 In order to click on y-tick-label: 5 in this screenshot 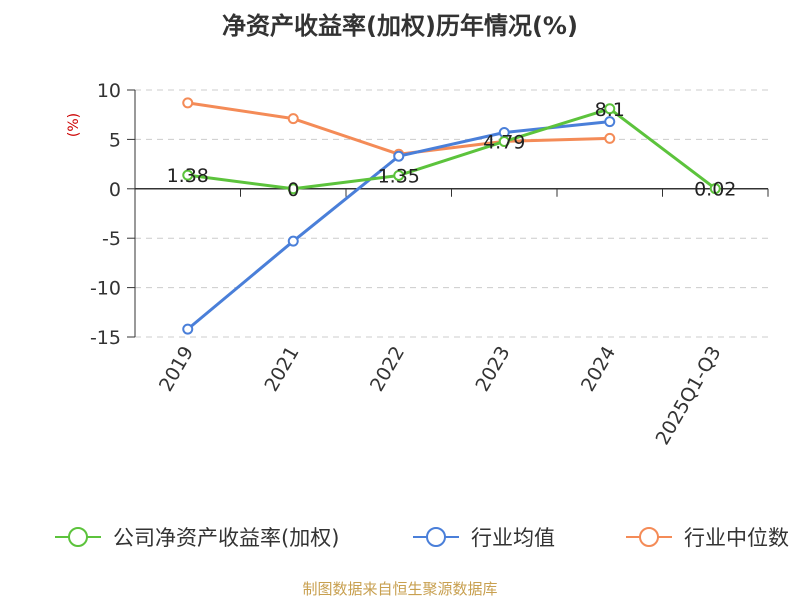, I will do `click(115, 140)`.